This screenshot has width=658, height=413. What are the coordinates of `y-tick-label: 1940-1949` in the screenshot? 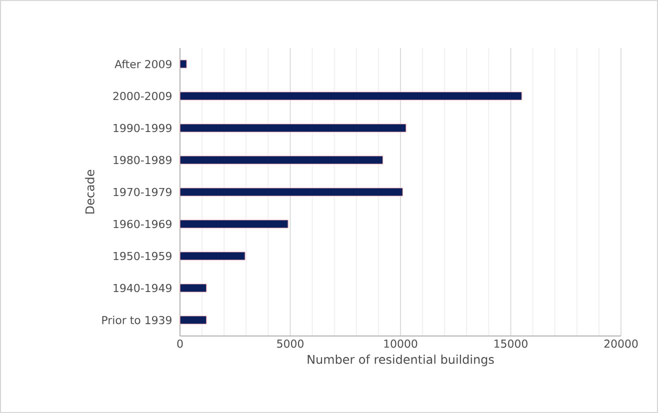 It's located at (143, 288).